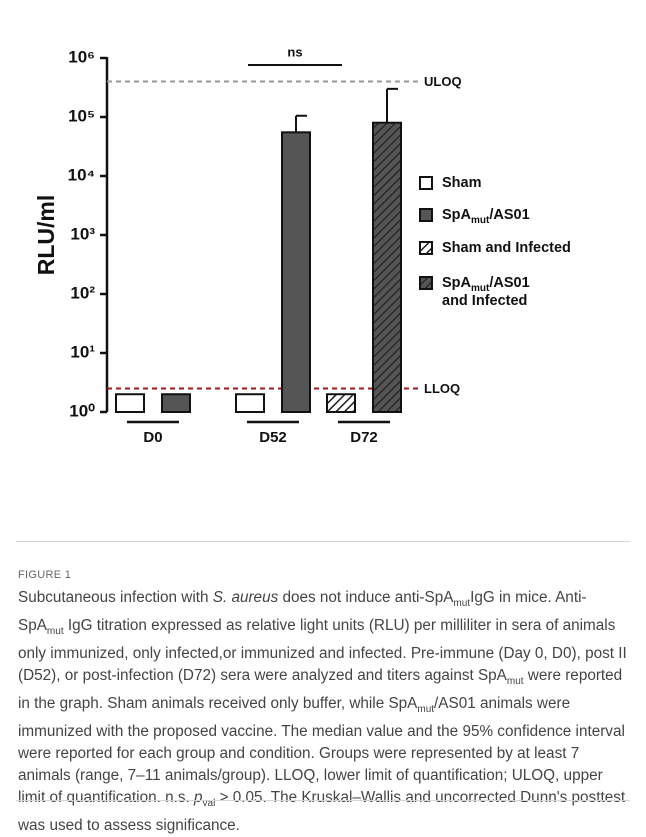 Image resolution: width=646 pixels, height=837 pixels. Describe the element at coordinates (46, 235) in the screenshot. I see `y-axis-label: RLU/ml` at that location.